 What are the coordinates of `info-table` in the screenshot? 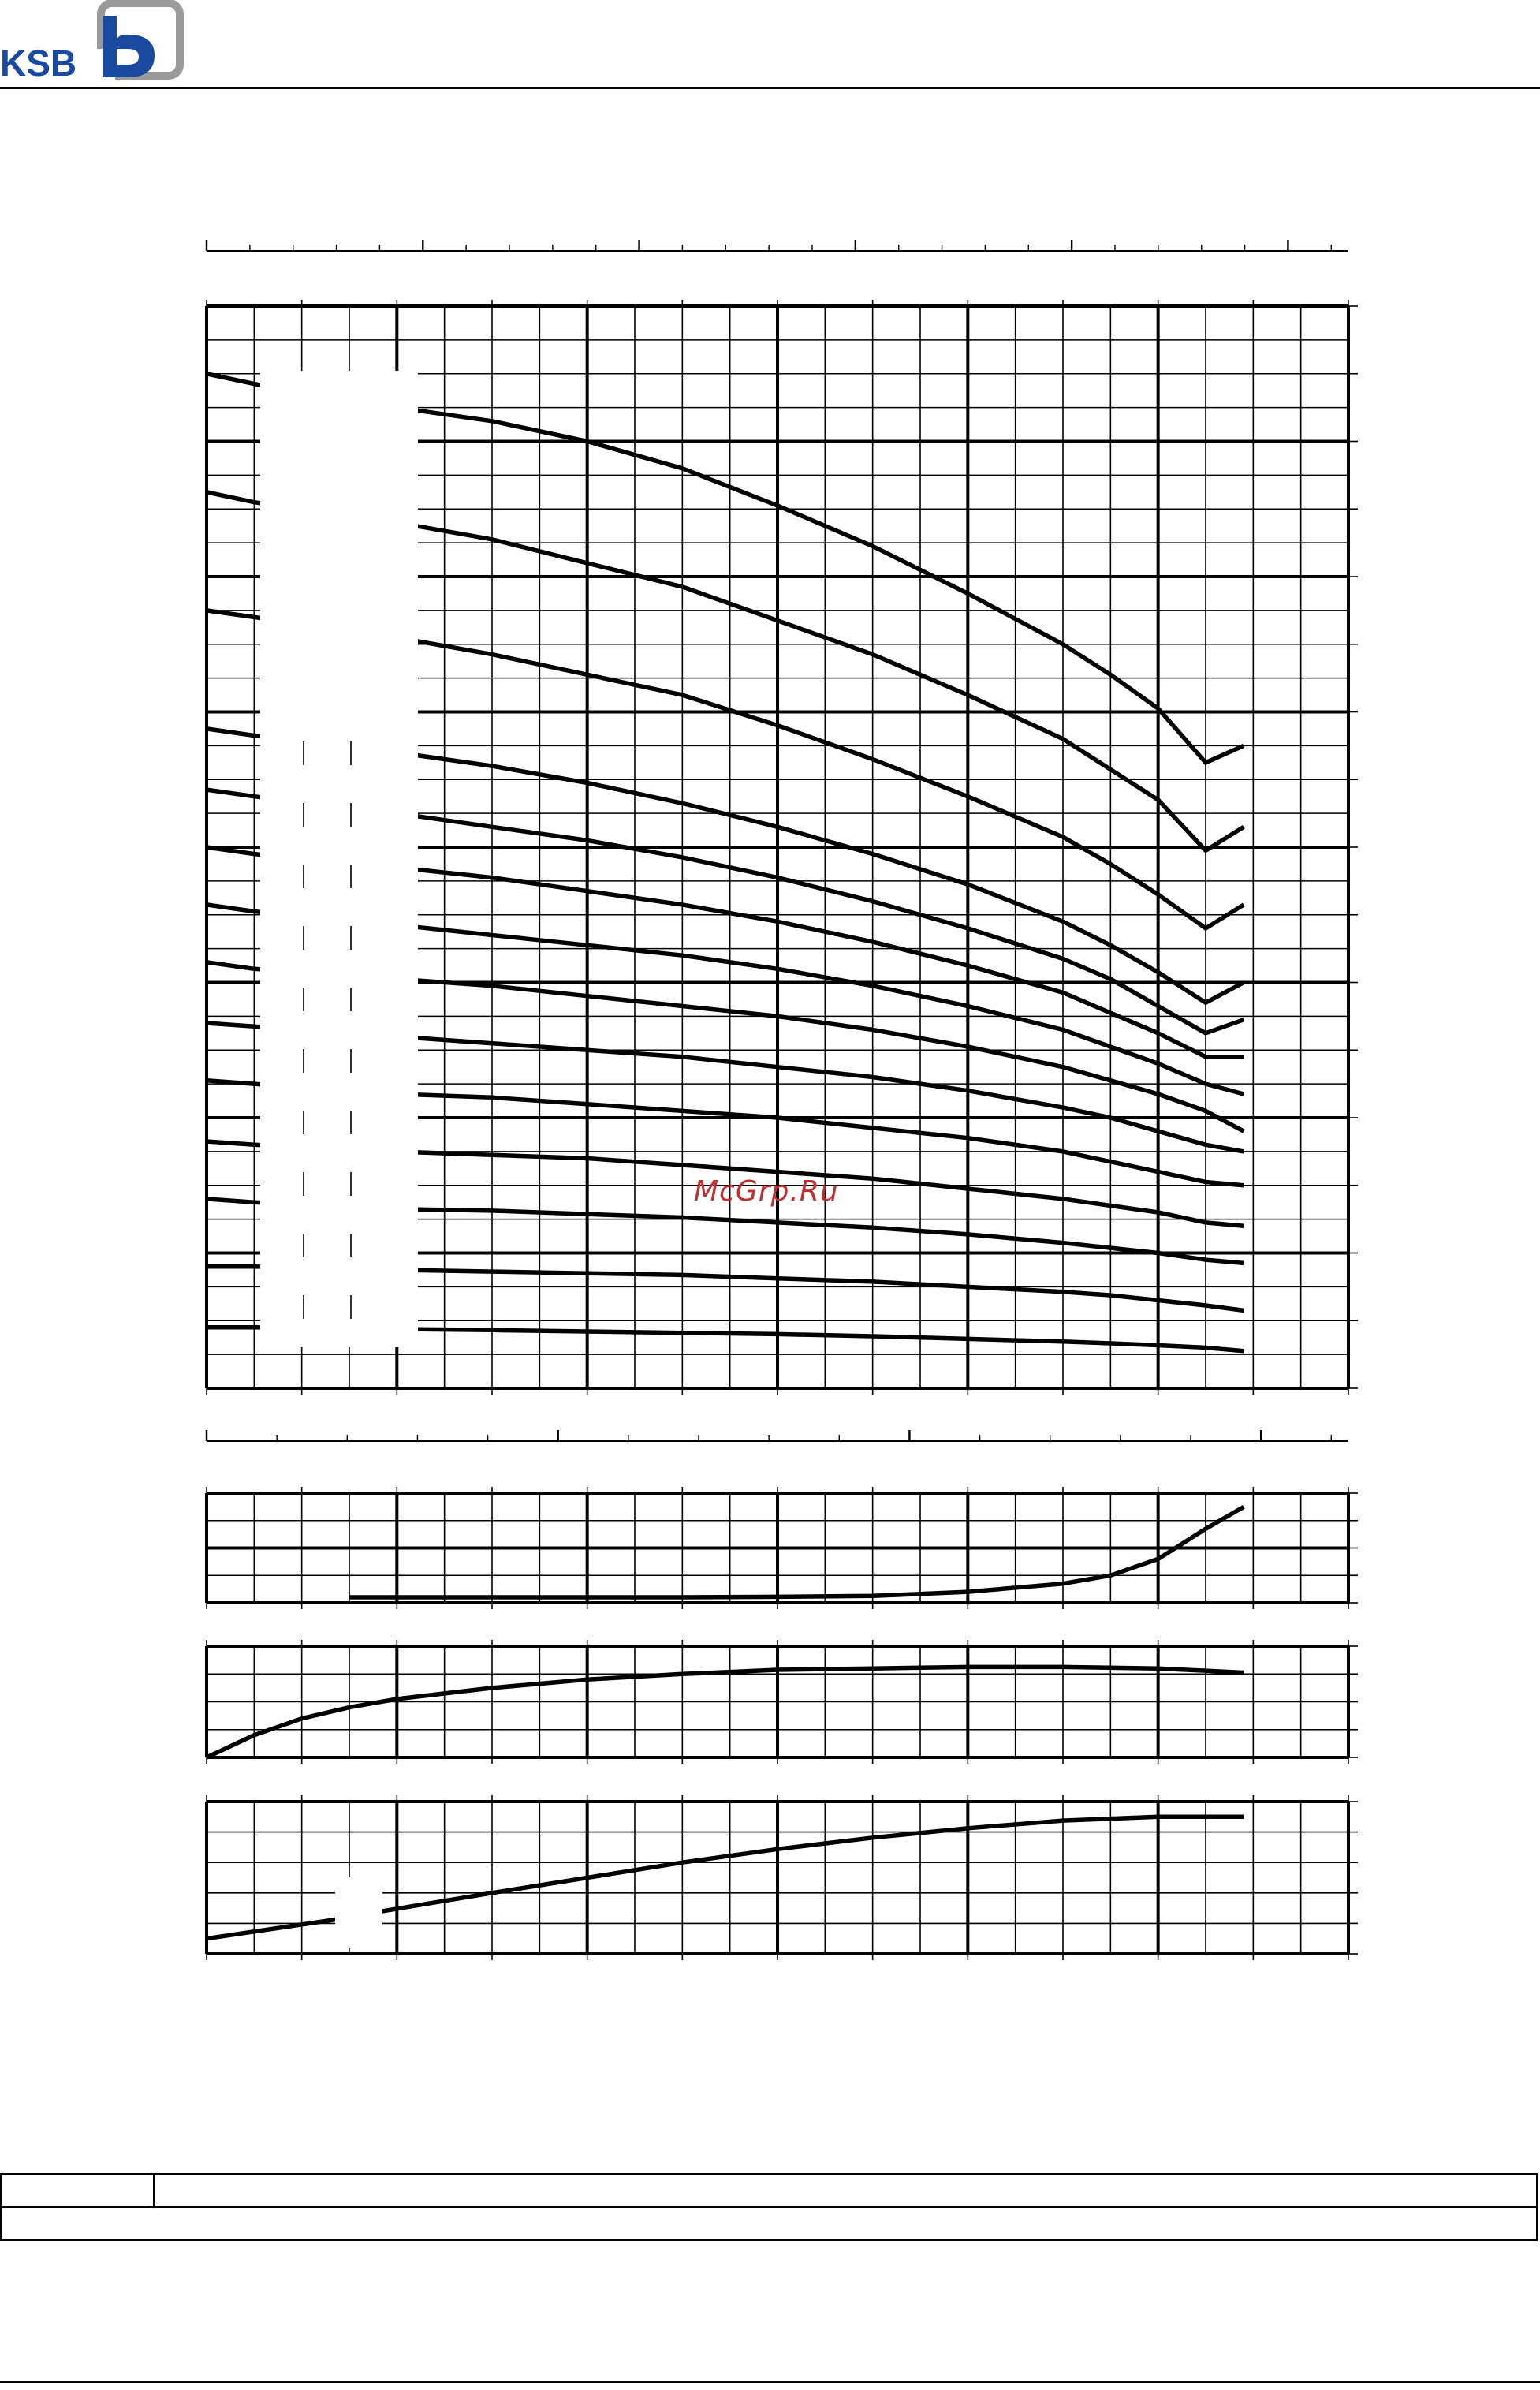 It's located at (769, 2207).